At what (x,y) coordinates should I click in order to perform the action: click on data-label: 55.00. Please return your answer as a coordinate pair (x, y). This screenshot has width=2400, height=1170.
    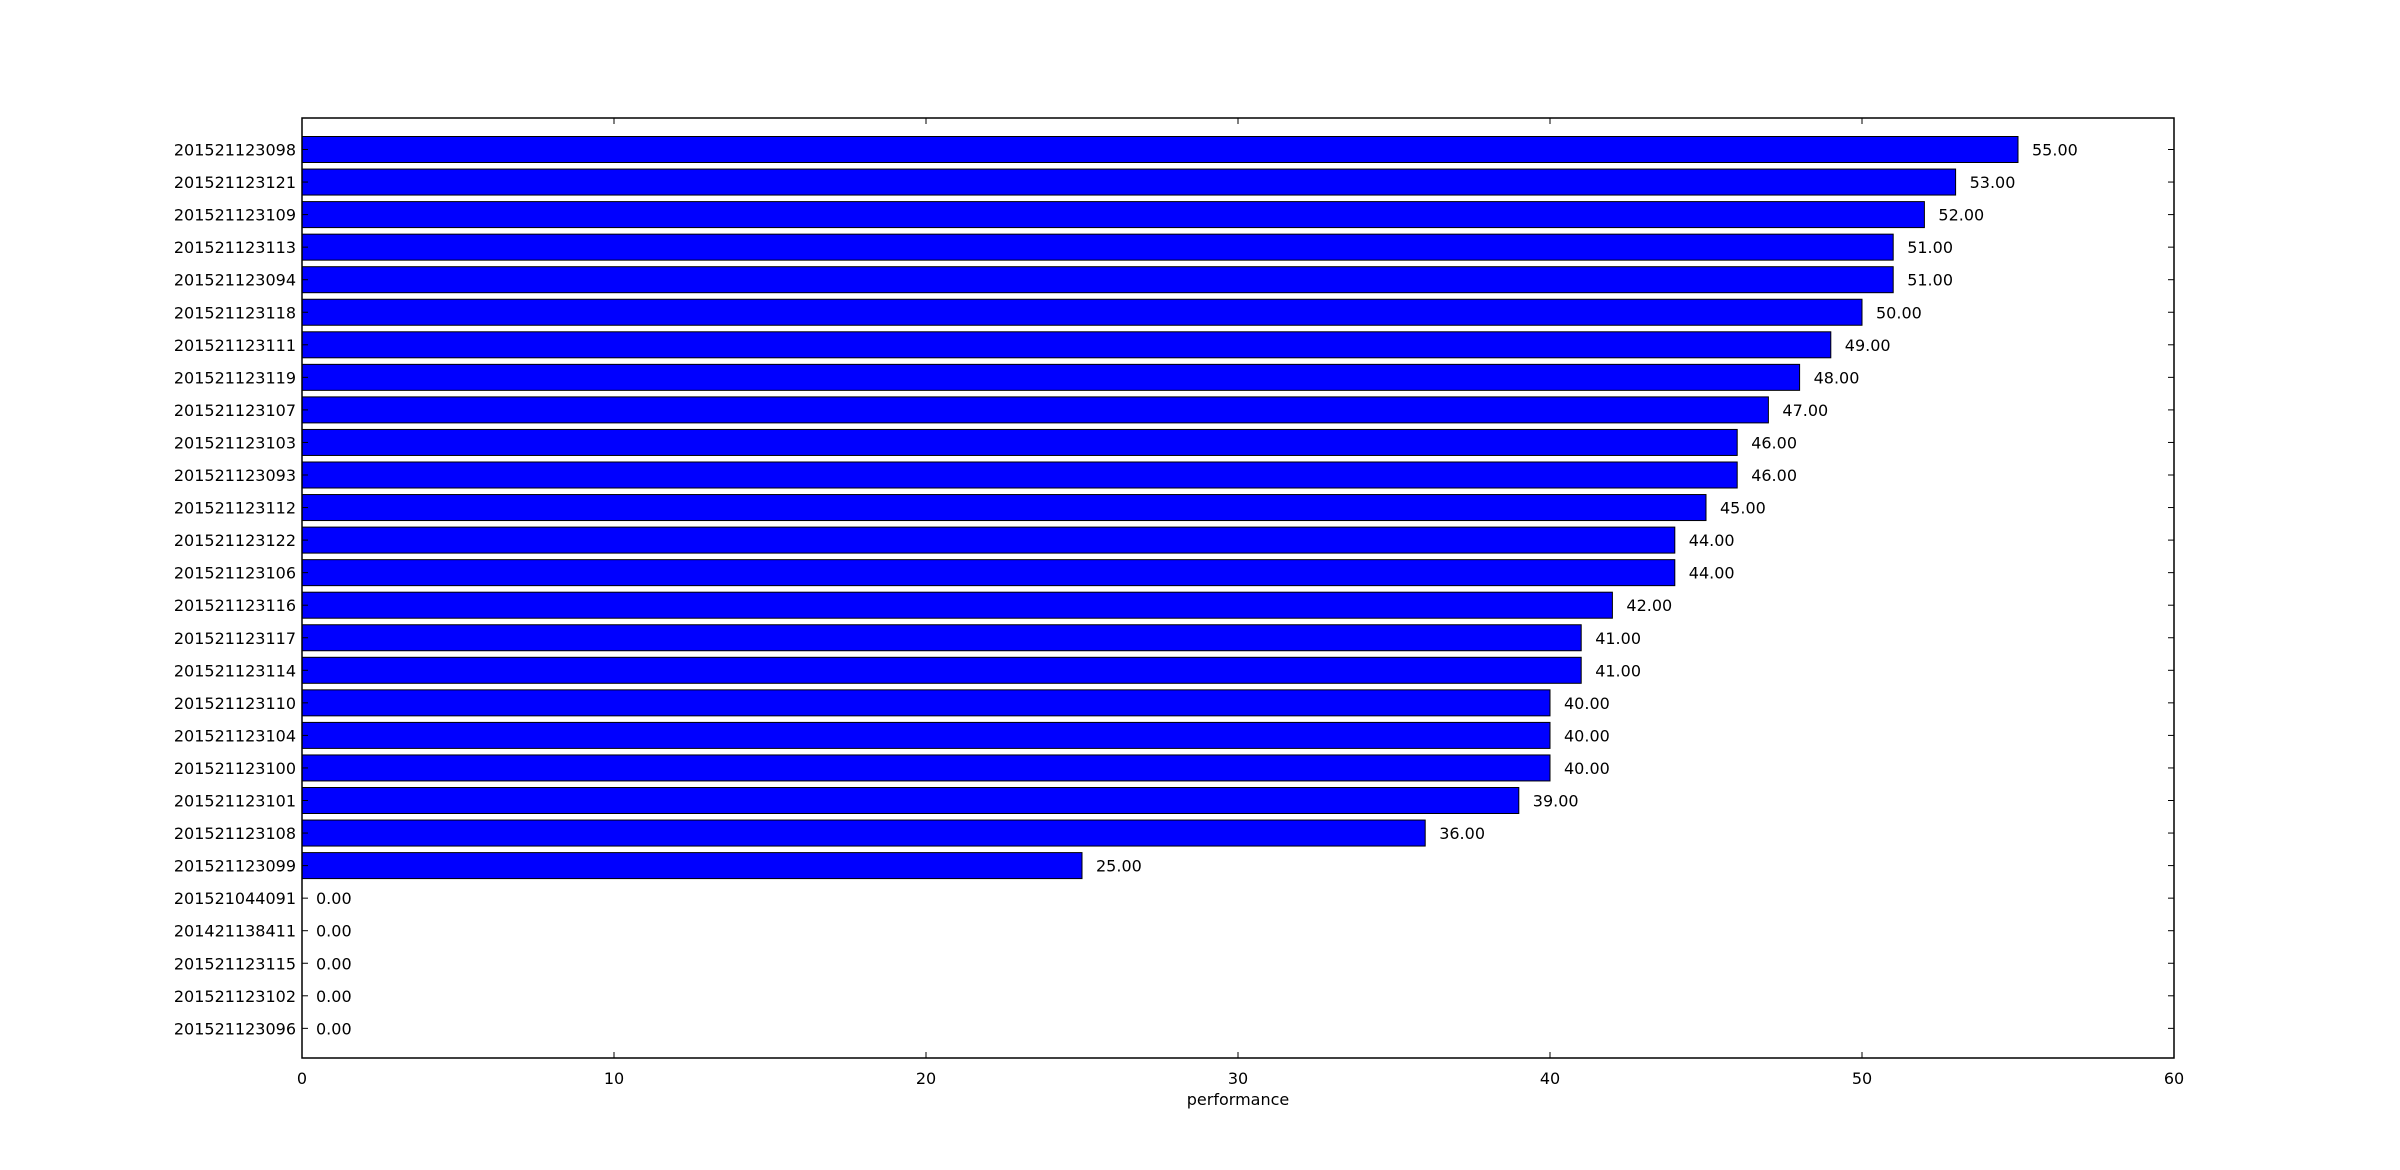
    Looking at the image, I should click on (2055, 150).